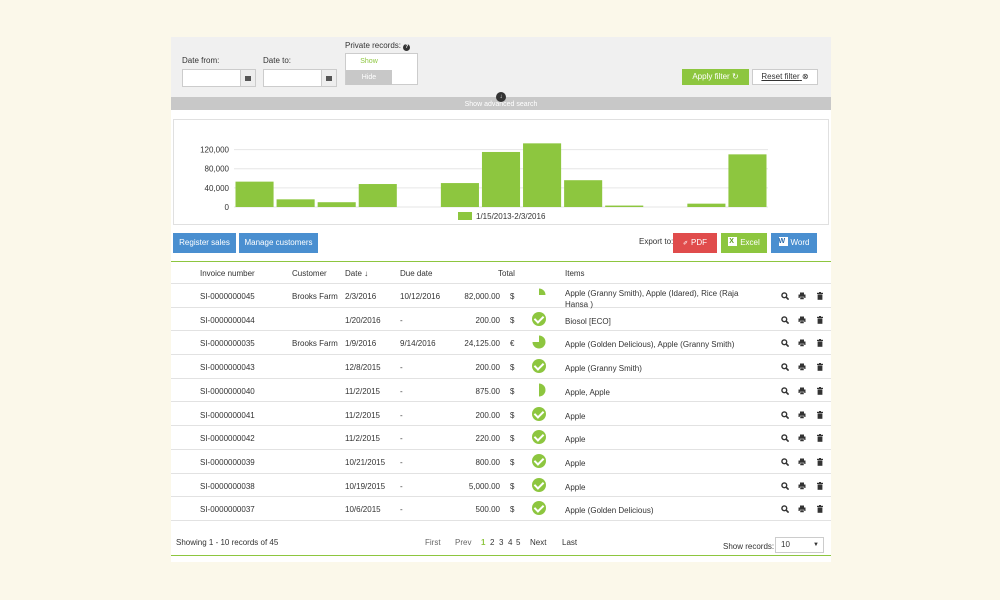 The image size is (1000, 600). I want to click on page-link-3: 3, so click(501, 542).